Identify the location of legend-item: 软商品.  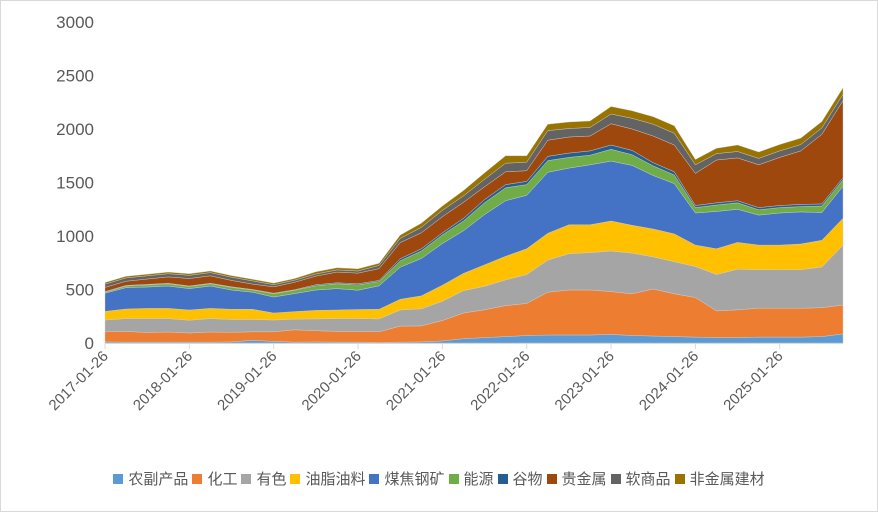
(640, 478).